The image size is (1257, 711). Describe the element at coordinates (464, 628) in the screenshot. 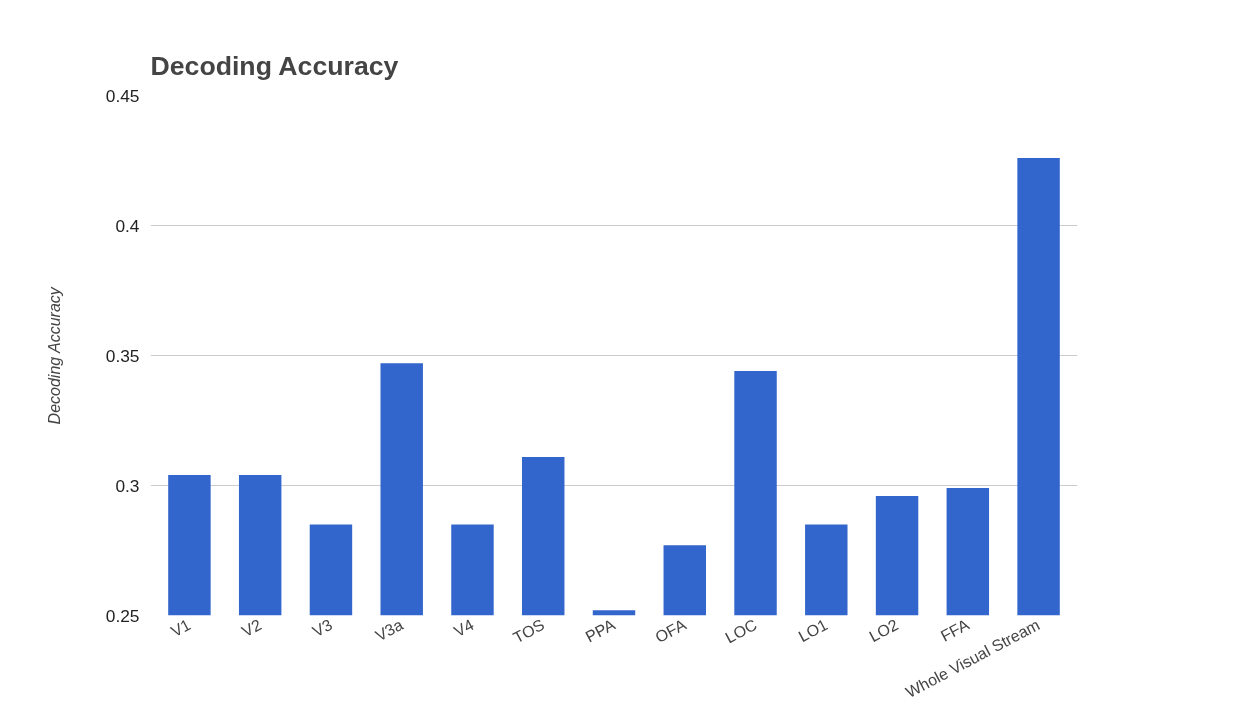

I see `x-tick-label: V4` at that location.